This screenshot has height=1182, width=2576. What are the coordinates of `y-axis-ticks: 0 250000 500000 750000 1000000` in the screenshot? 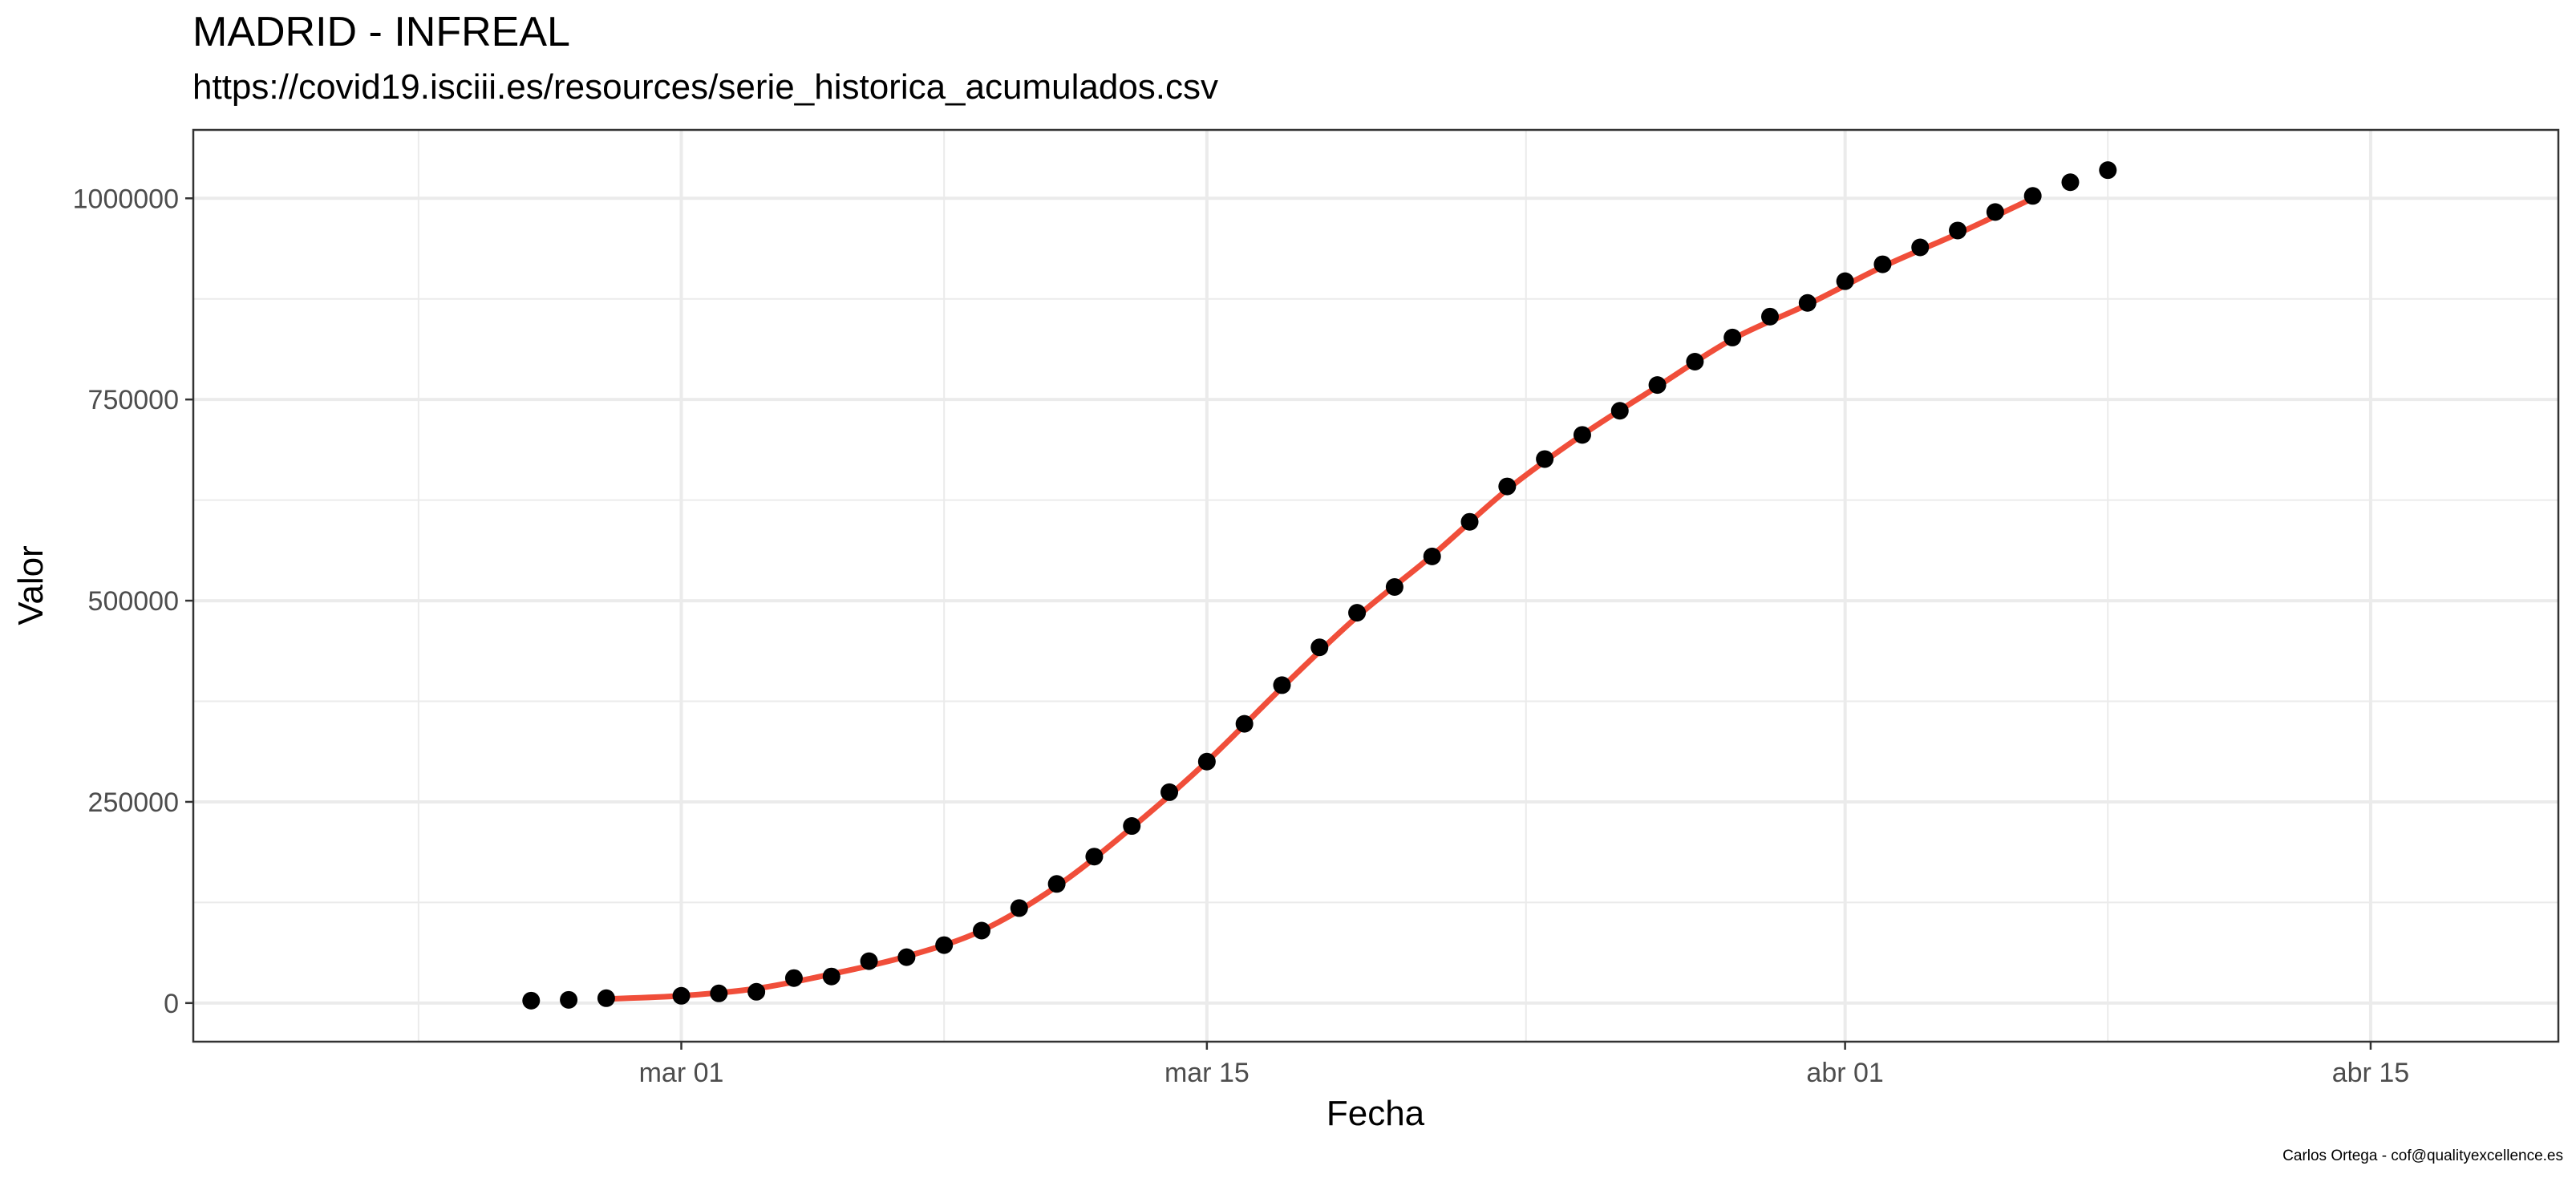 It's located at (133, 601).